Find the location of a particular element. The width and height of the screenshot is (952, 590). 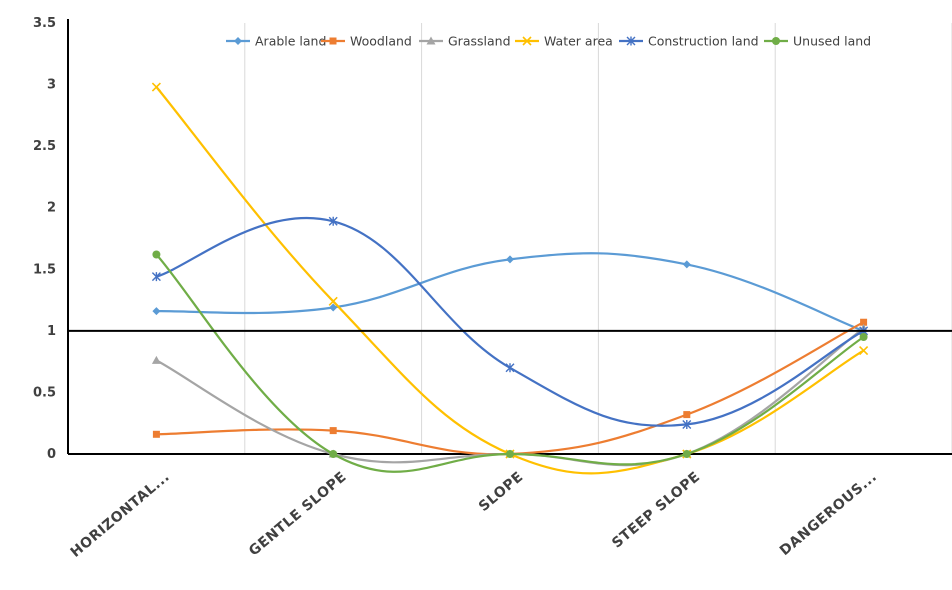

y-tick-label: 3.5 is located at coordinates (44, 23).